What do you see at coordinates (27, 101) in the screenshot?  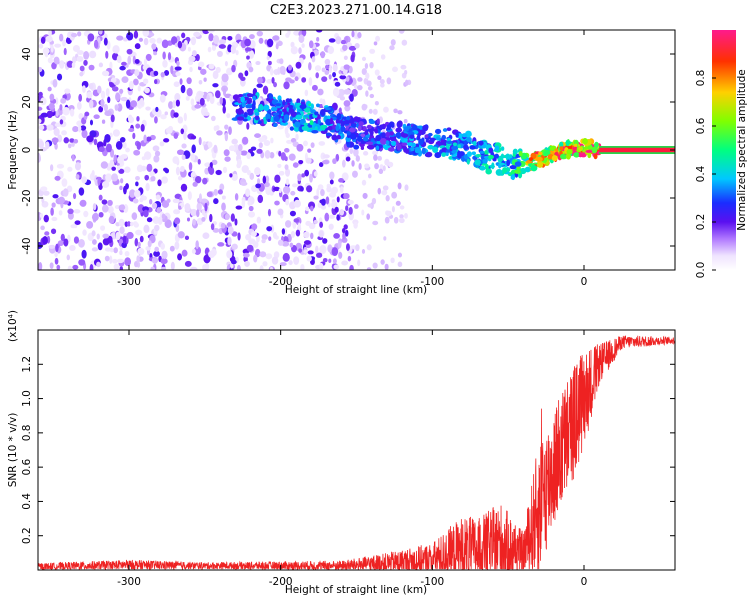 I see `spectrum-y-tick-label: 20` at bounding box center [27, 101].